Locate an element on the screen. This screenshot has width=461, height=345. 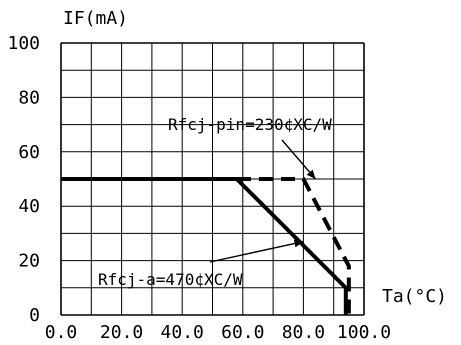
y-tick-label: 60 is located at coordinates (29, 152).